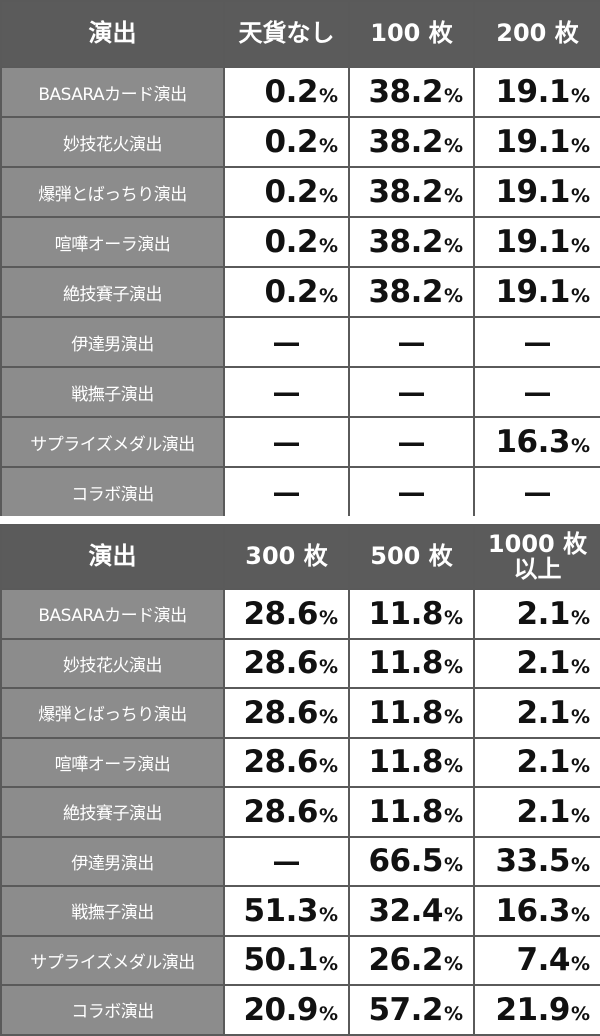 Image resolution: width=600 pixels, height=1036 pixels. What do you see at coordinates (536, 960) in the screenshot?
I see `value-cell: 7.4%` at bounding box center [536, 960].